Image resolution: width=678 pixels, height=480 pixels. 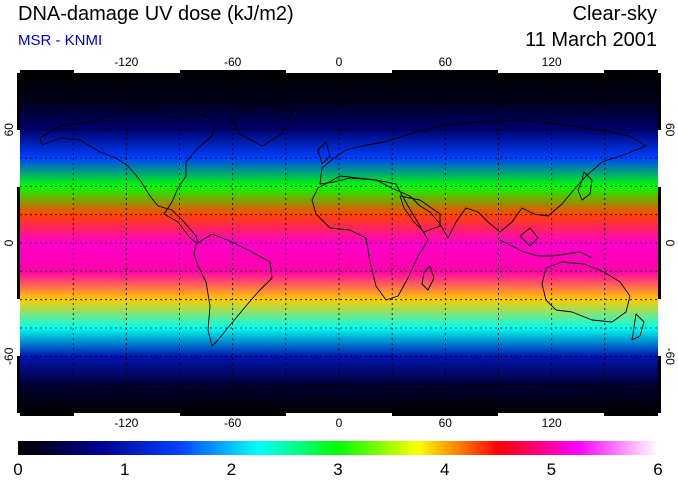 What do you see at coordinates (428, 278) in the screenshot?
I see `madagascar-outline` at bounding box center [428, 278].